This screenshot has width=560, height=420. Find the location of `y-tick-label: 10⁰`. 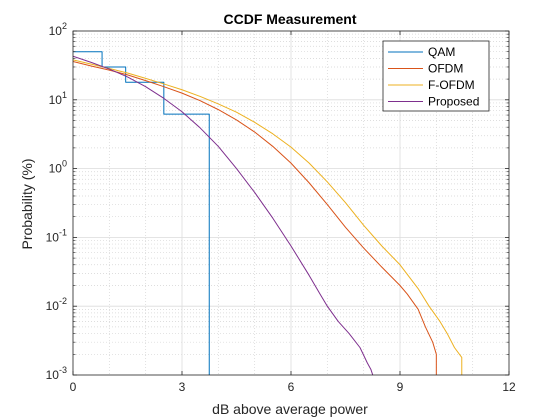

y-tick-label: 10⁰ is located at coordinates (58, 167).